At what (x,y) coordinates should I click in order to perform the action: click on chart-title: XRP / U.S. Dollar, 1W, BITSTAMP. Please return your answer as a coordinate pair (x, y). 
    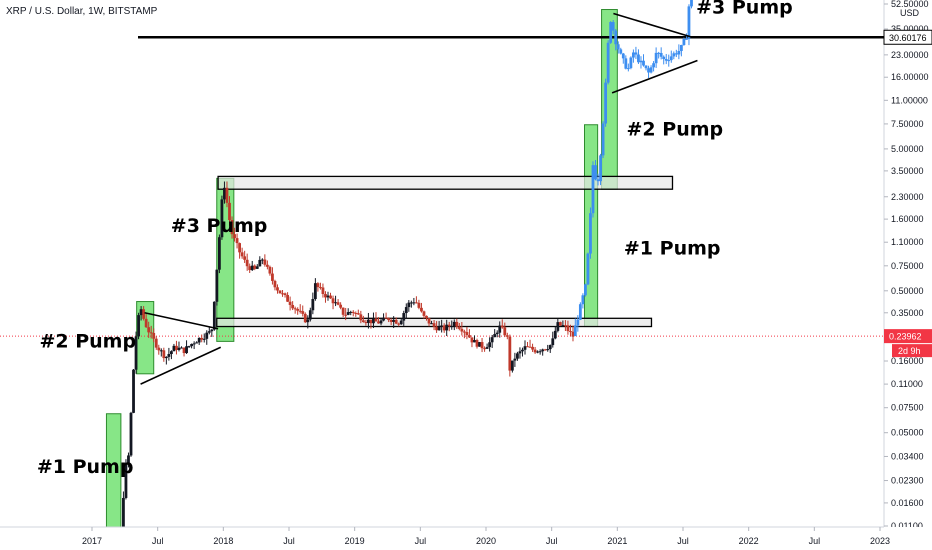
    Looking at the image, I should click on (82, 11).